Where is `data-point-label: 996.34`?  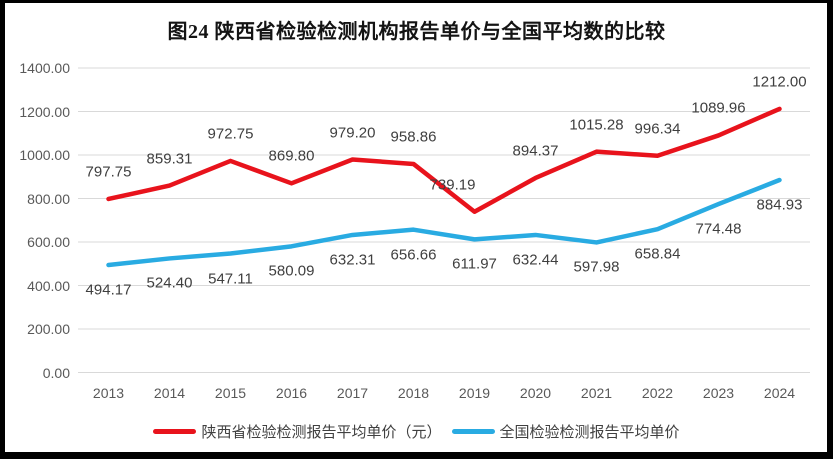 data-point-label: 996.34 is located at coordinates (657, 129).